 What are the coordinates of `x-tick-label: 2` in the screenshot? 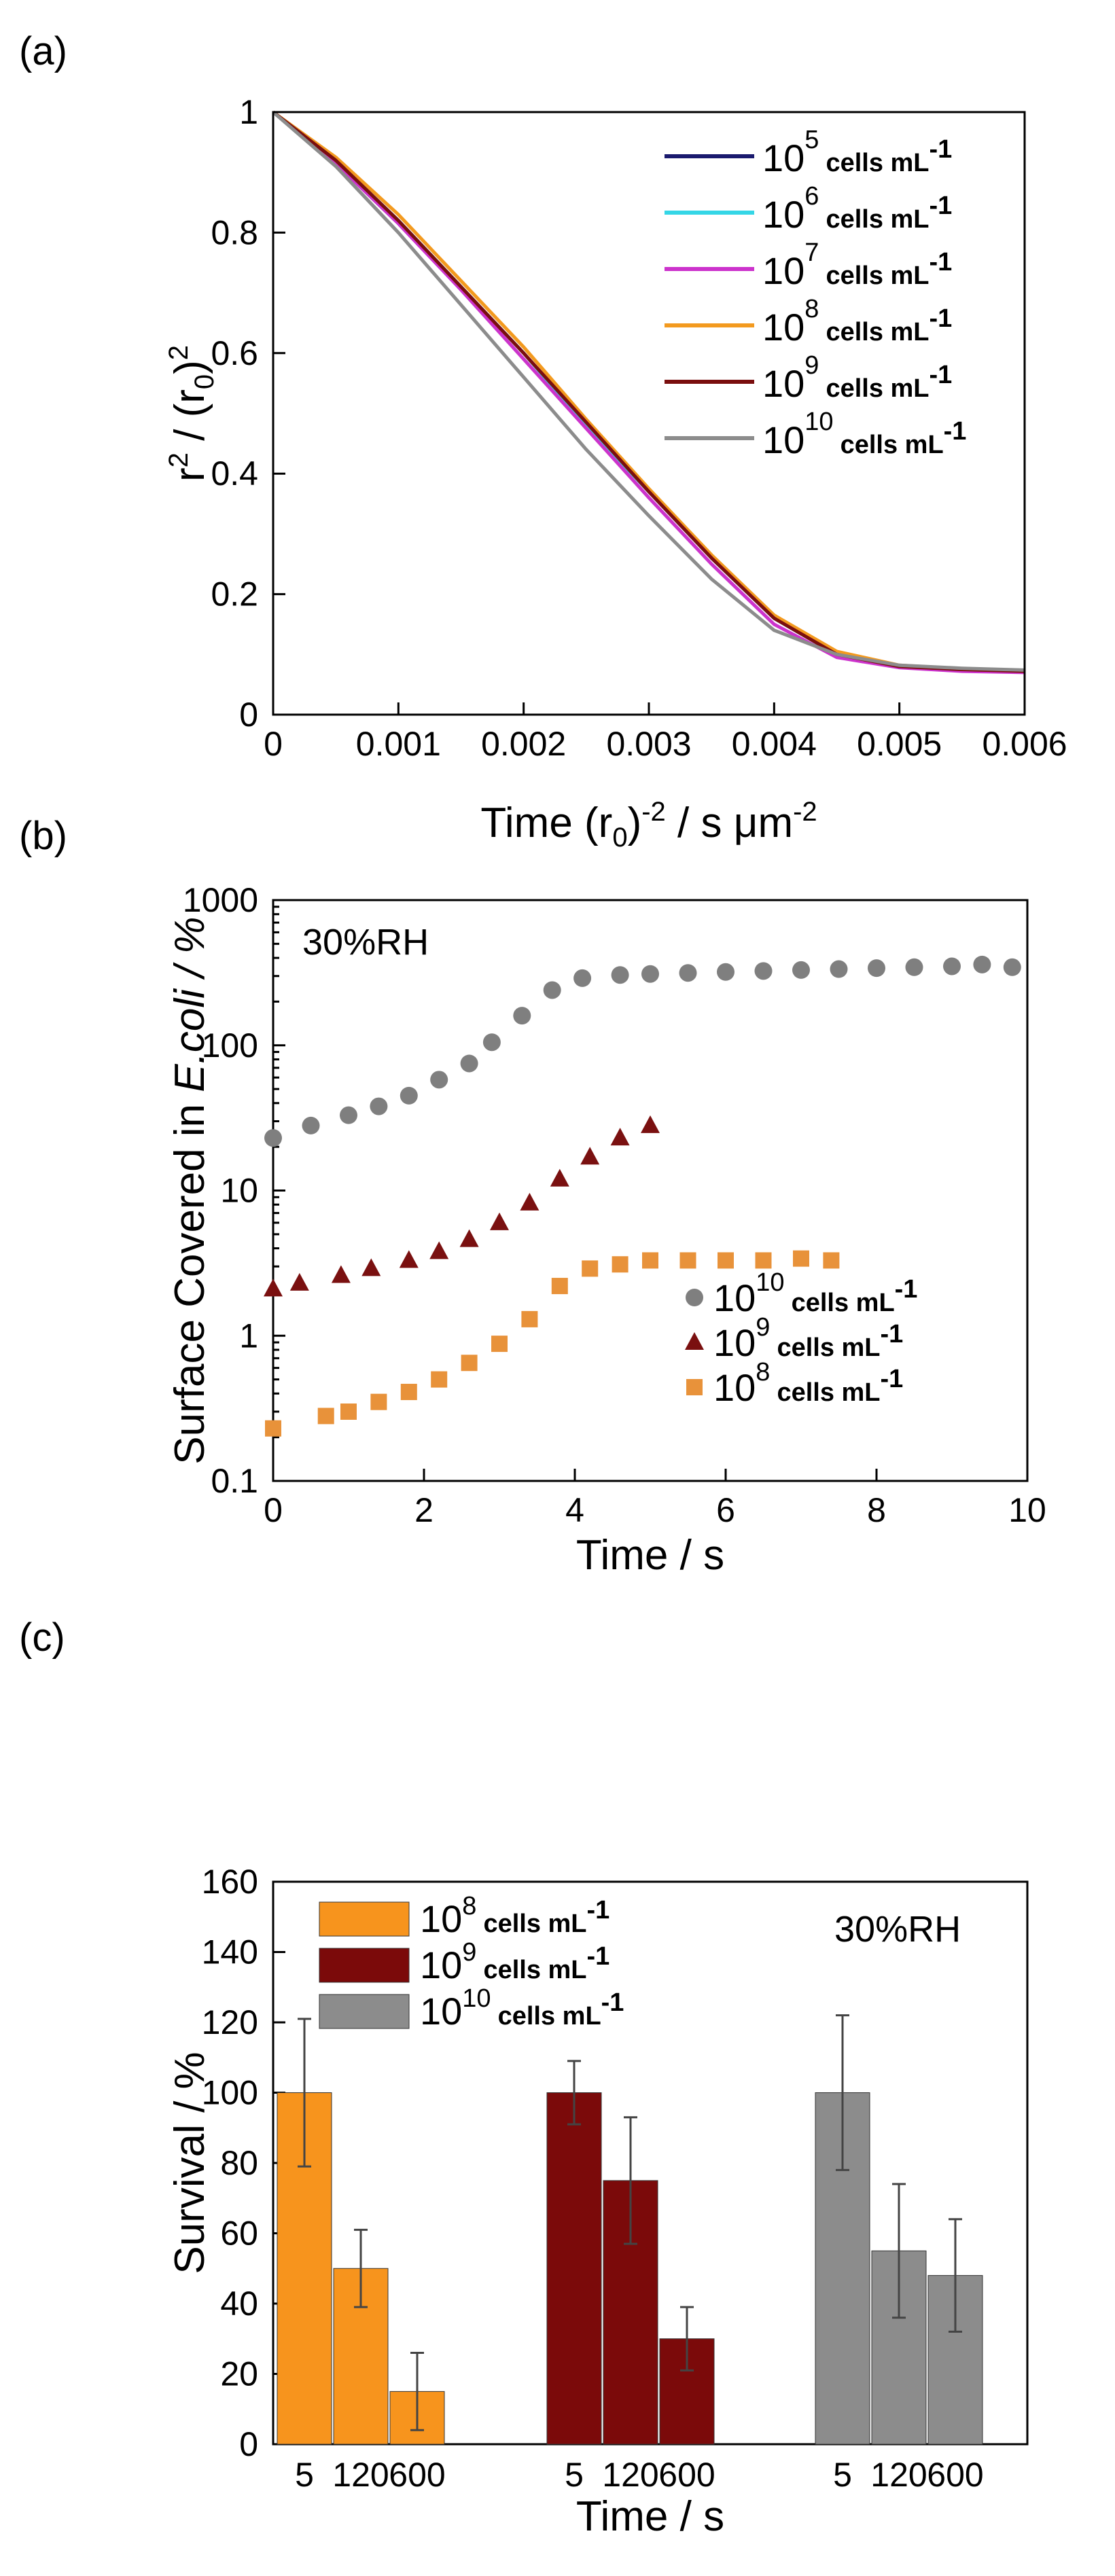 It's located at (423, 1510).